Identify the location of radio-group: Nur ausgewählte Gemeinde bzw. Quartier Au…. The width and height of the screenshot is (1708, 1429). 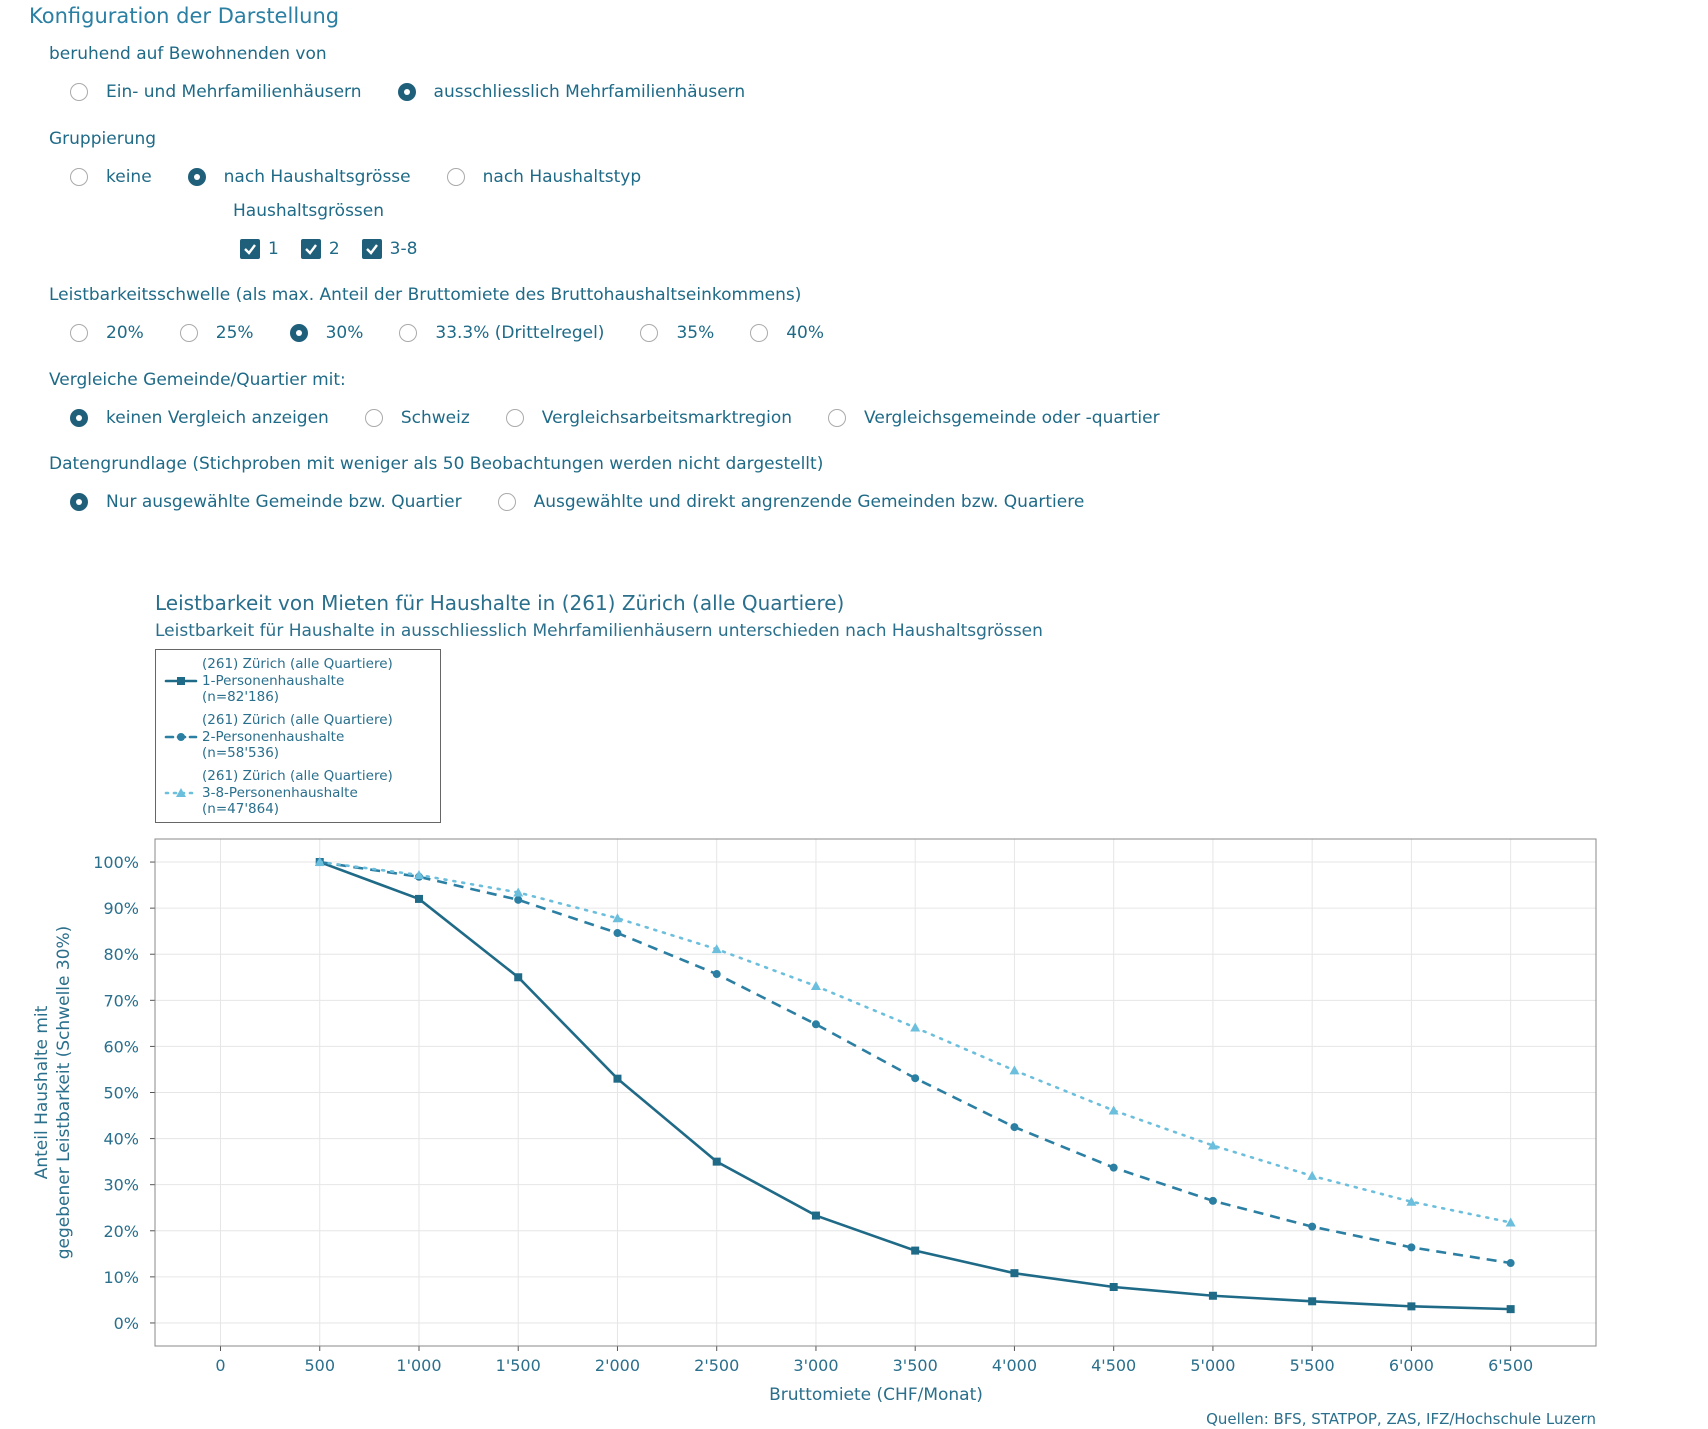
(595, 502).